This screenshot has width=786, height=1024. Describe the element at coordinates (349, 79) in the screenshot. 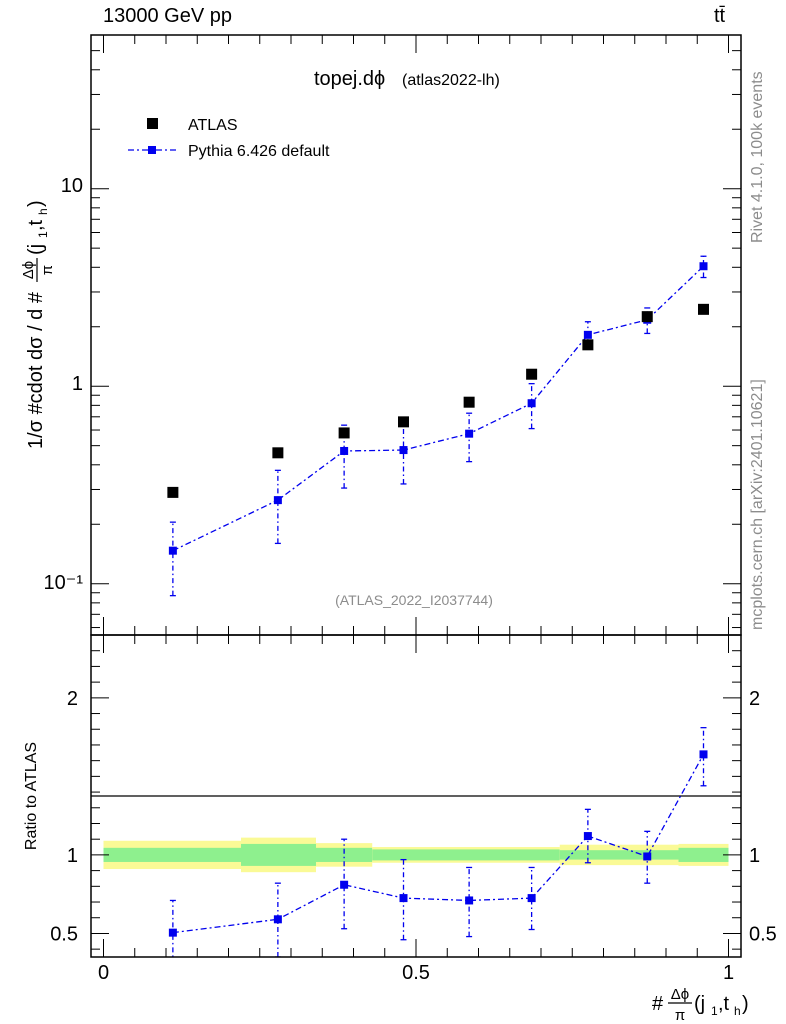

I see `main-title: topej.dϕ` at that location.